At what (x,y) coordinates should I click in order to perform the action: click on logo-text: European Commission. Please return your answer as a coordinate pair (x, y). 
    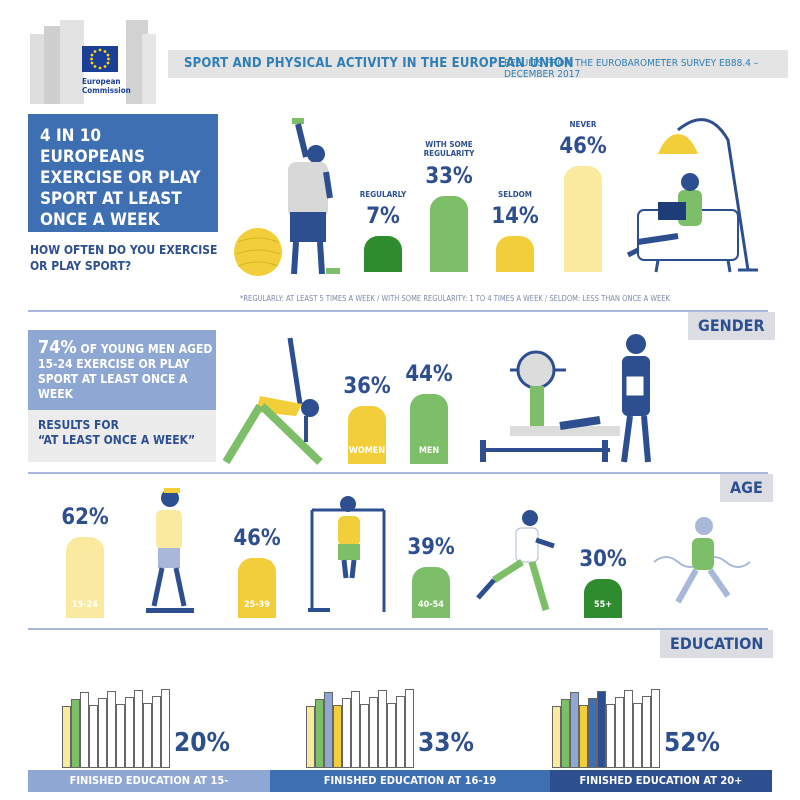
    Looking at the image, I should click on (106, 86).